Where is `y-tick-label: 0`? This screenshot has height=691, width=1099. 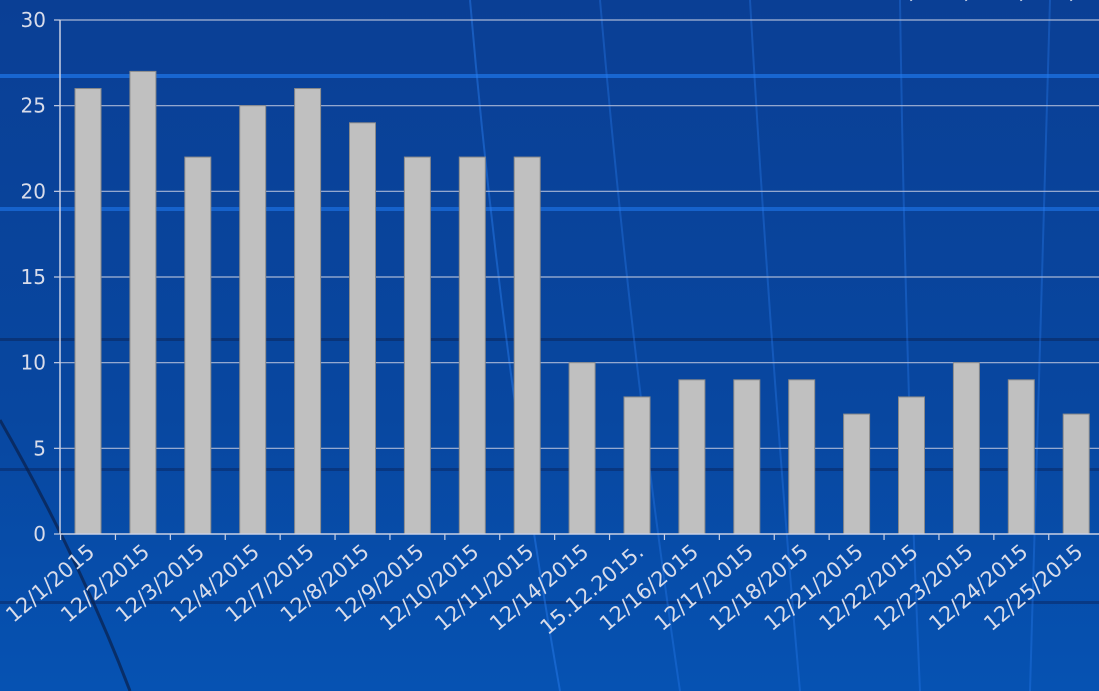
y-tick-label: 0 is located at coordinates (39, 534).